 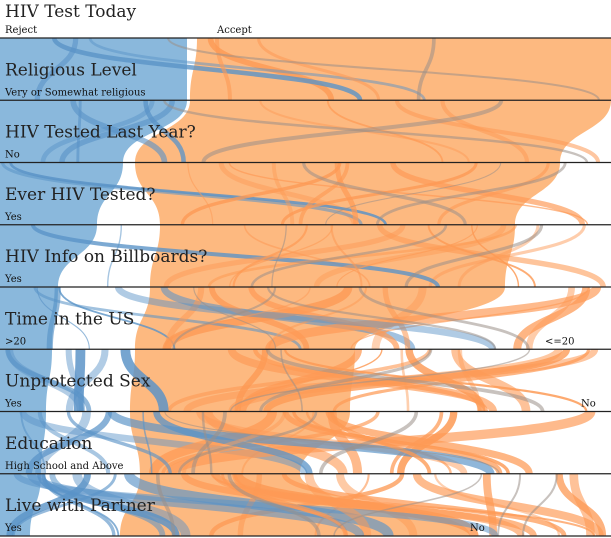 I want to click on category-label-hiv-test-today-accept: Accept, so click(x=234, y=30).